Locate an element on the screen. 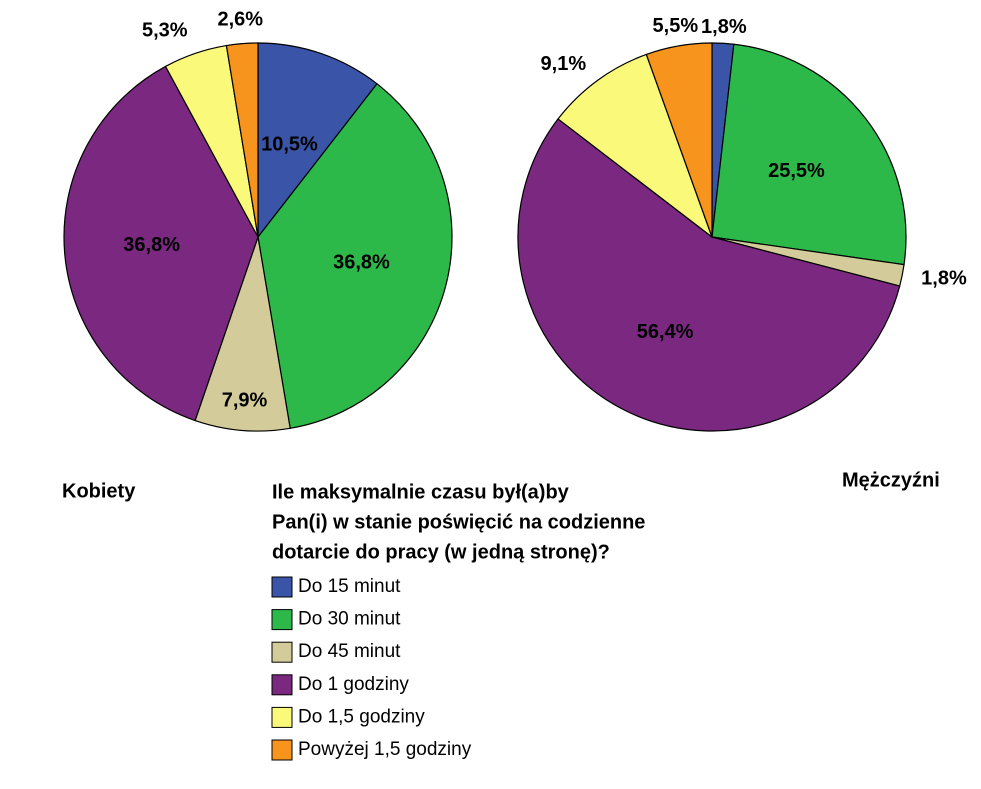 This screenshot has width=981, height=789. legend-title: Pan(i) w stanie poświęcić na codzienne is located at coordinates (458, 522).